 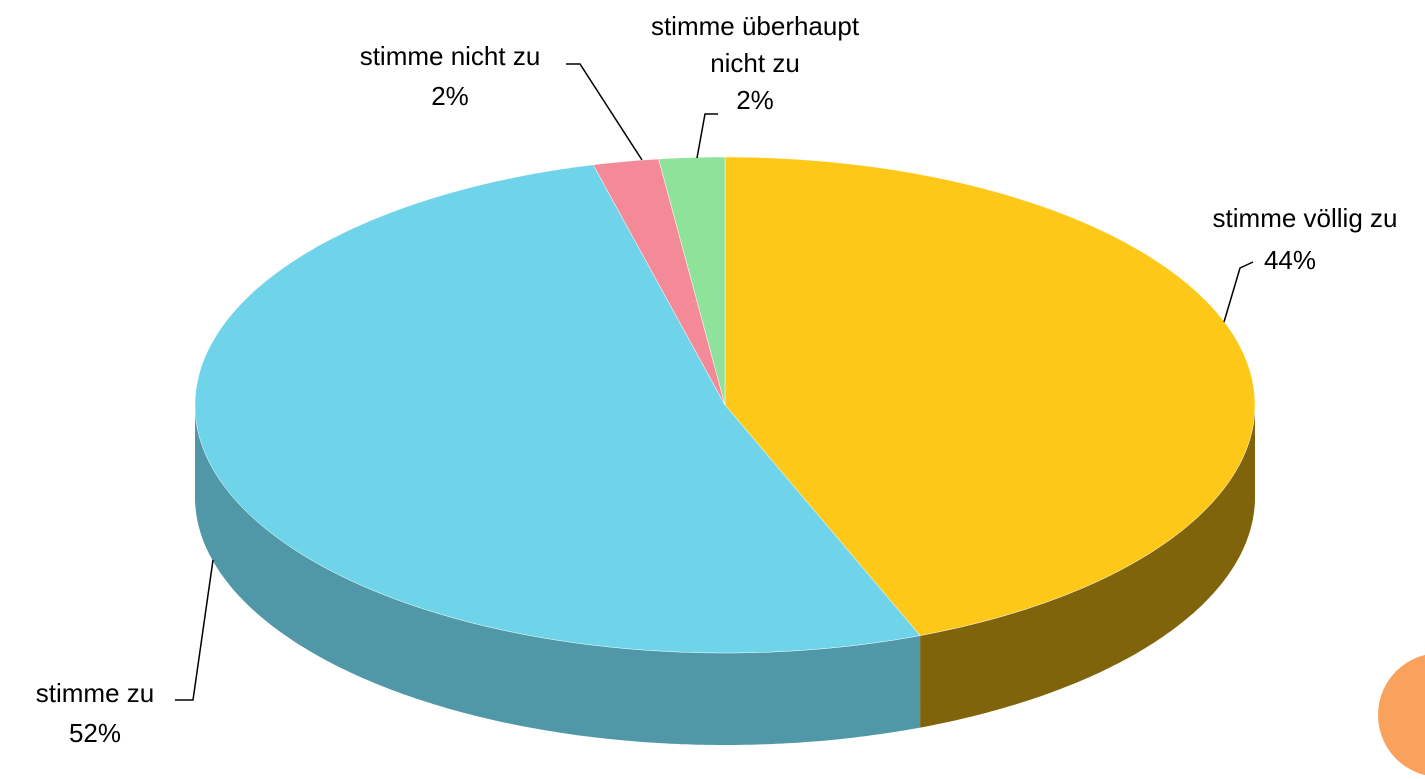 What do you see at coordinates (755, 44) in the screenshot?
I see `slice-label: stimme überhaupt nicht zu` at bounding box center [755, 44].